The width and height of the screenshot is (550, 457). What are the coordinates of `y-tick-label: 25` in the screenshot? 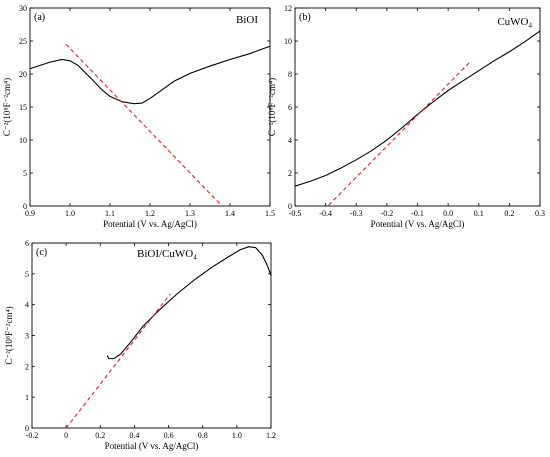 It's located at (23, 41).